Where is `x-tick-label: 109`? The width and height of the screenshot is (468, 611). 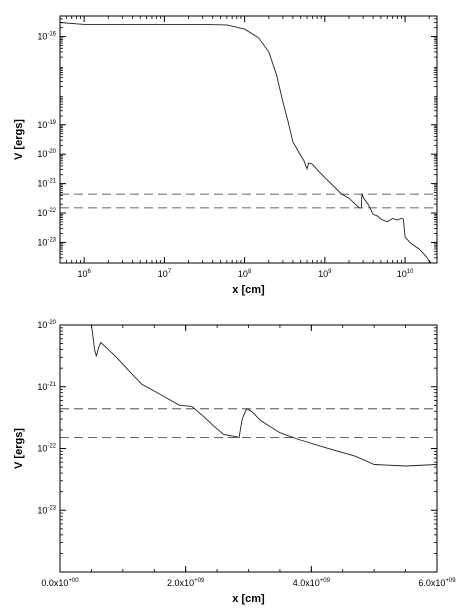 x-tick-label: 109 is located at coordinates (325, 274).